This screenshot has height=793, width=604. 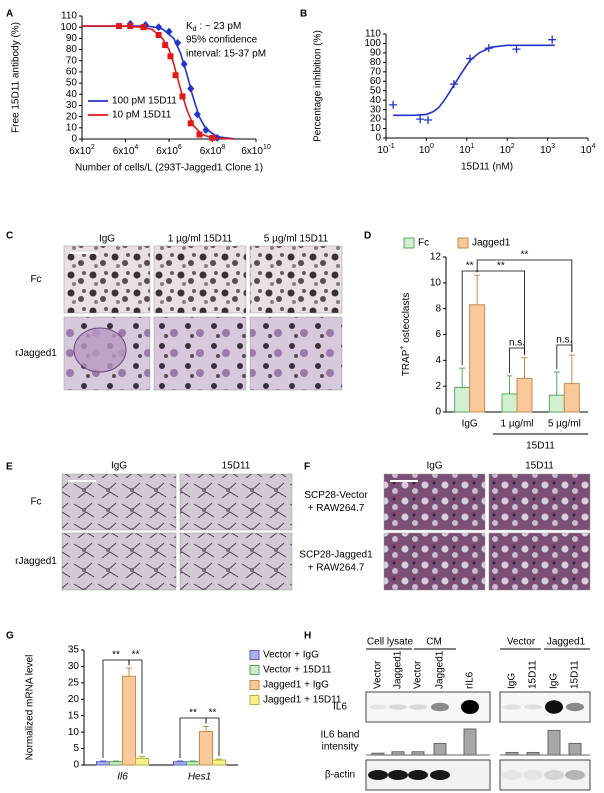 I want to click on group-label: Vector, so click(x=521, y=642).